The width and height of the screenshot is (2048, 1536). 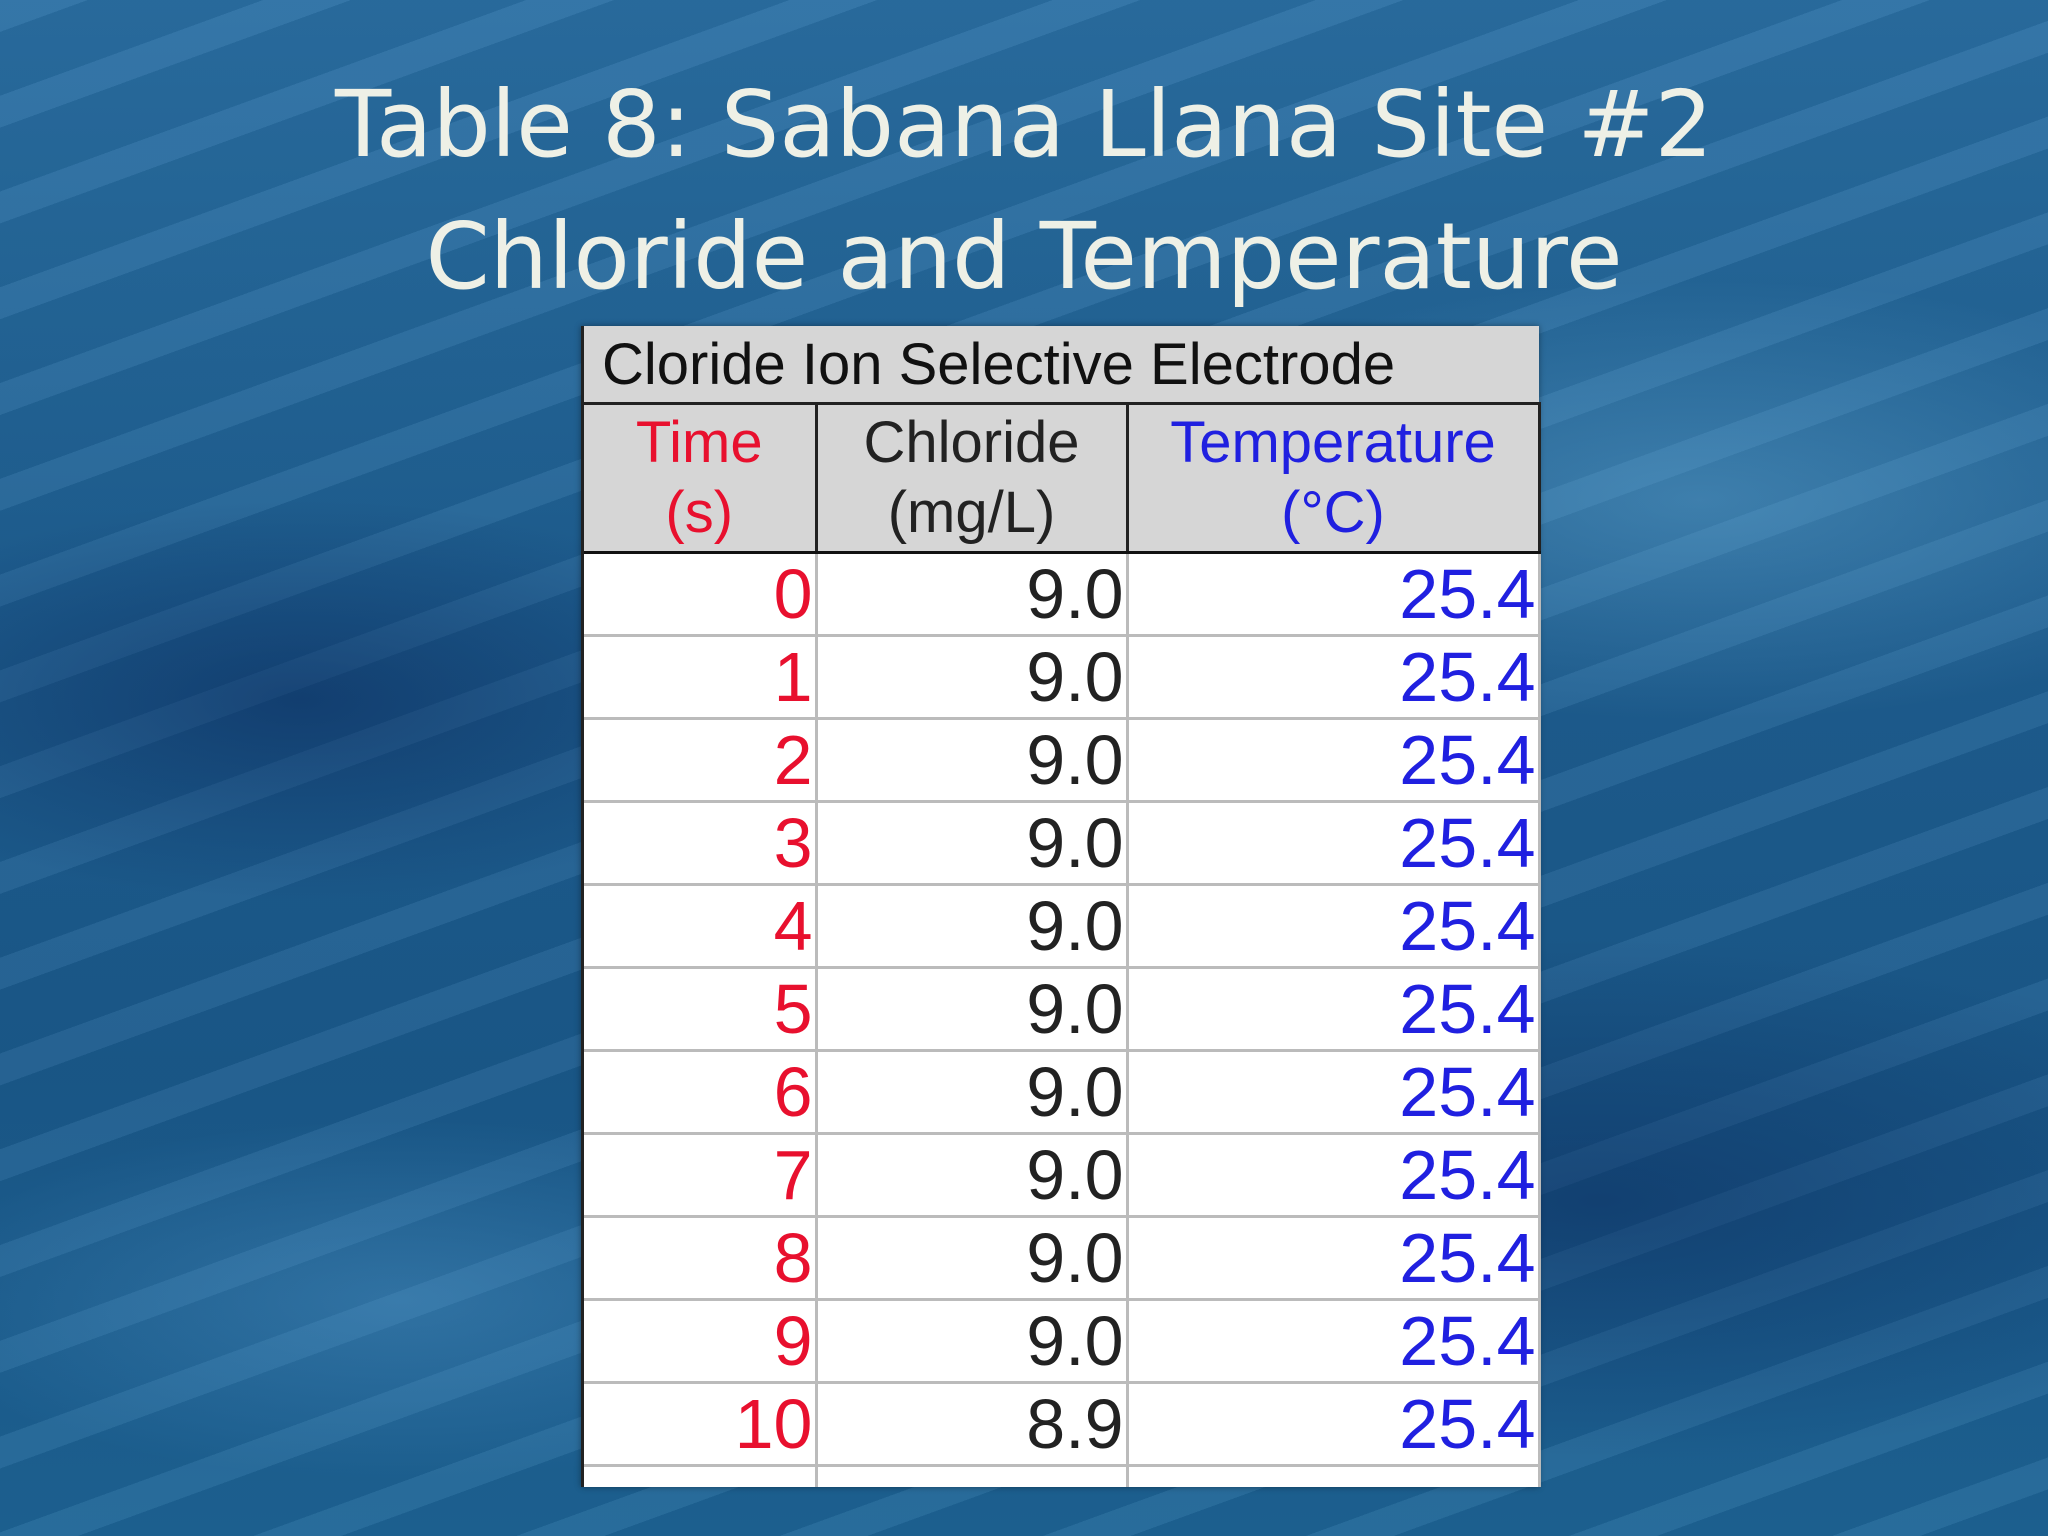 I want to click on table-row: 10 8.9 25.4, so click(x=1062, y=1424).